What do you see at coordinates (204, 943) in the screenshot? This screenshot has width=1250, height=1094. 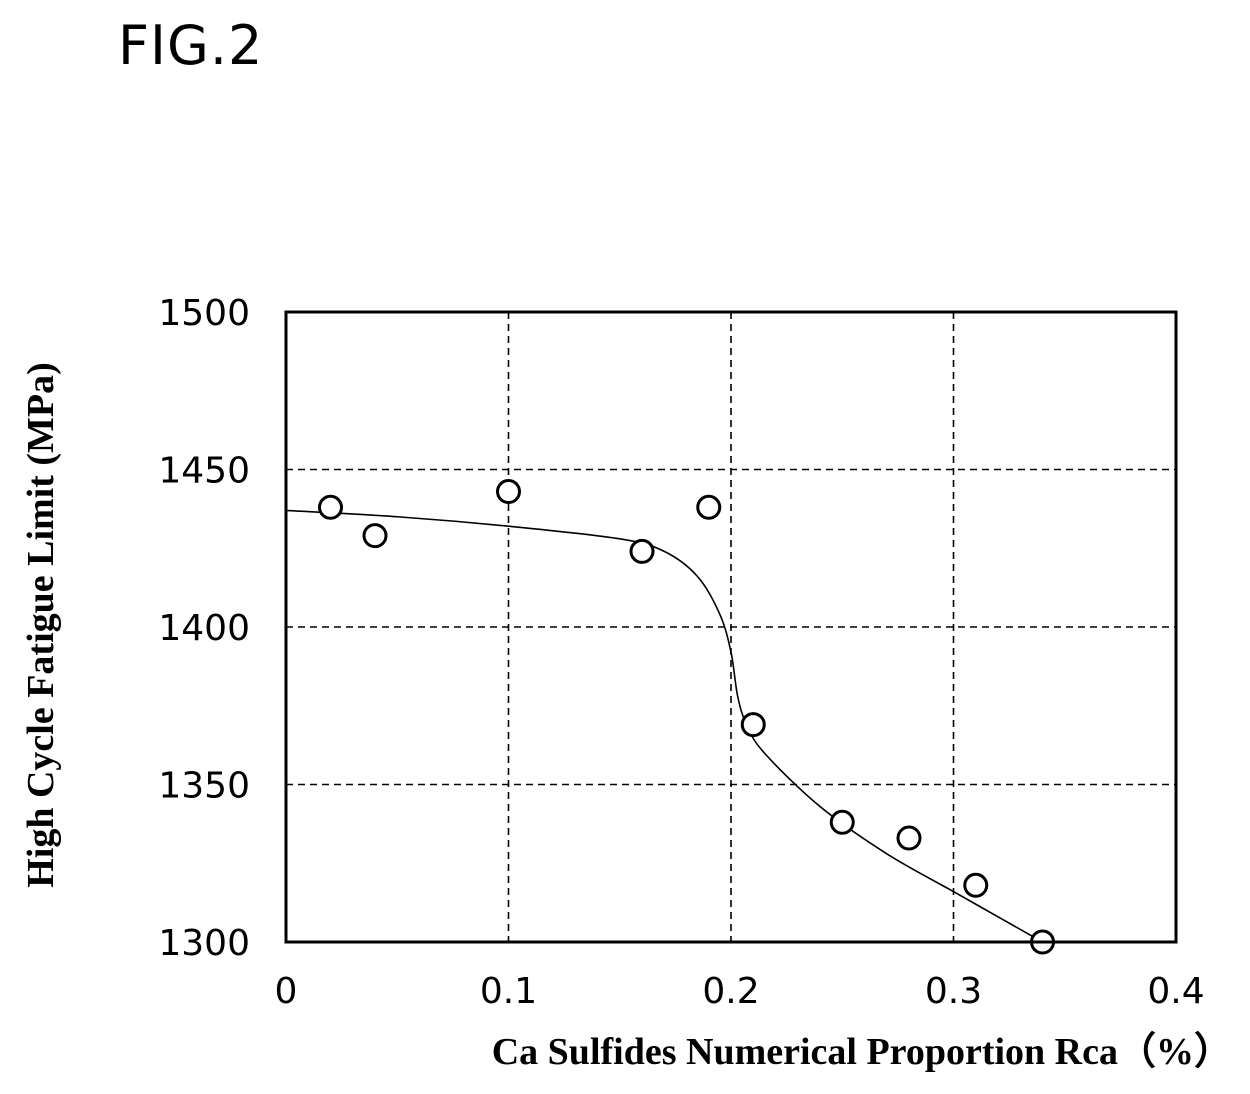 I see `y-tick-label: 1300` at bounding box center [204, 943].